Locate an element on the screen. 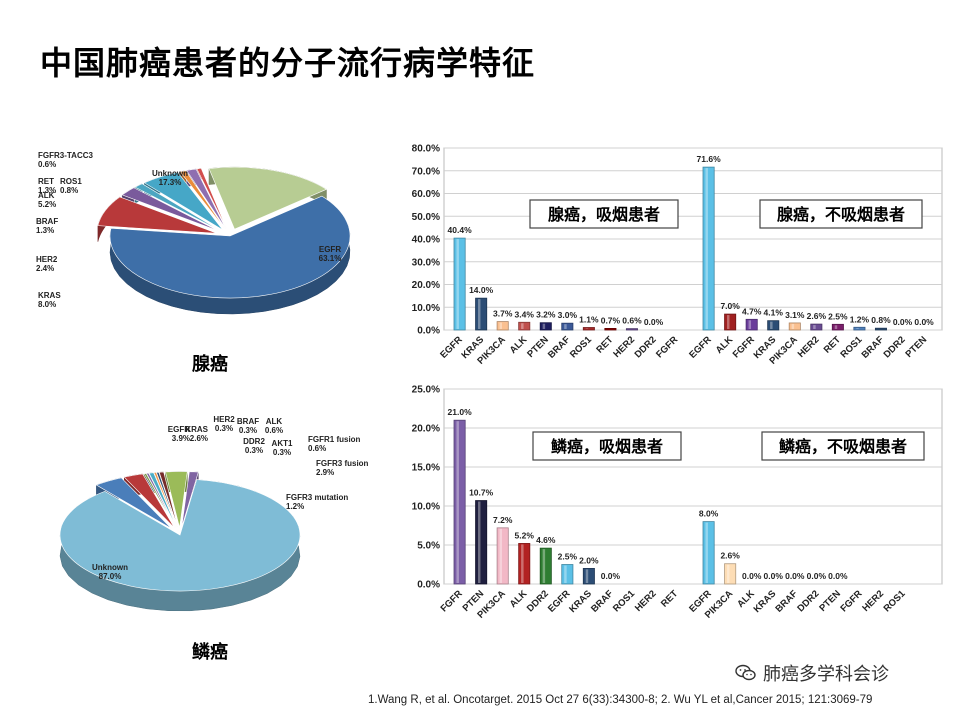 The height and width of the screenshot is (720, 960). x-tick-label: KRAS is located at coordinates (580, 601).